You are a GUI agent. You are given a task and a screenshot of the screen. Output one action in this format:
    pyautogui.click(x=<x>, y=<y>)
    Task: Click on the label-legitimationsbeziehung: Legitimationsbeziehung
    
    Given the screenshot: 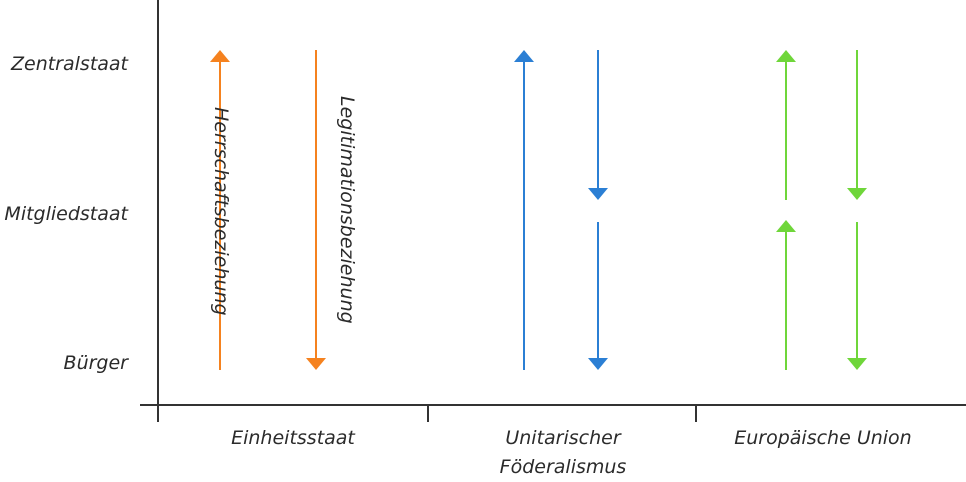 What is the action you would take?
    pyautogui.click(x=347, y=210)
    